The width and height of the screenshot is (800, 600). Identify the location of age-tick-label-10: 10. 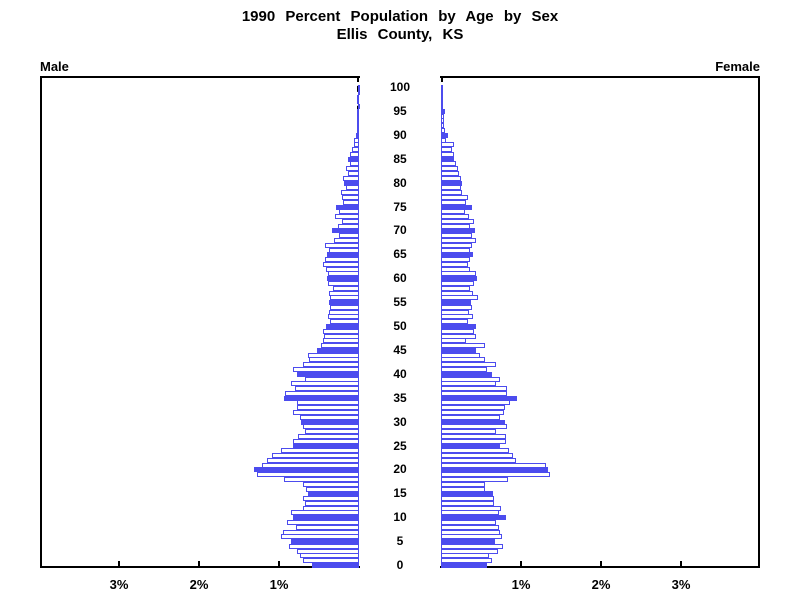
(400, 517).